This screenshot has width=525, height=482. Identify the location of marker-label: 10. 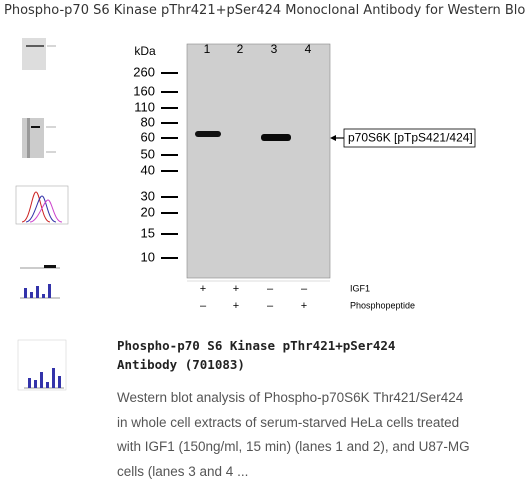
(148, 256).